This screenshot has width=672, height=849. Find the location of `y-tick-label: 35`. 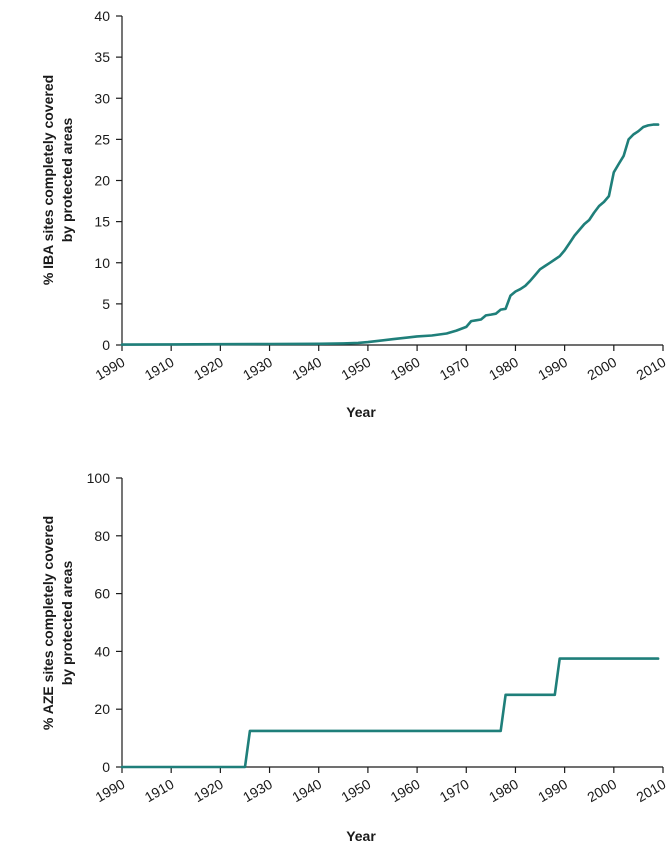

y-tick-label: 35 is located at coordinates (102, 57).